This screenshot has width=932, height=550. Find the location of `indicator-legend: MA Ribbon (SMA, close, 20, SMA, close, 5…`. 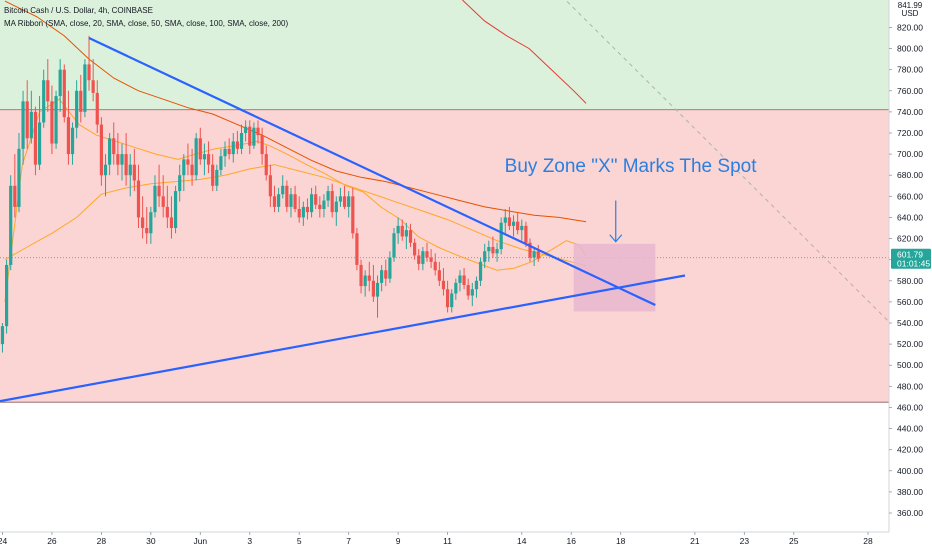

indicator-legend: MA Ribbon (SMA, close, 20, SMA, close, 5… is located at coordinates (146, 23).